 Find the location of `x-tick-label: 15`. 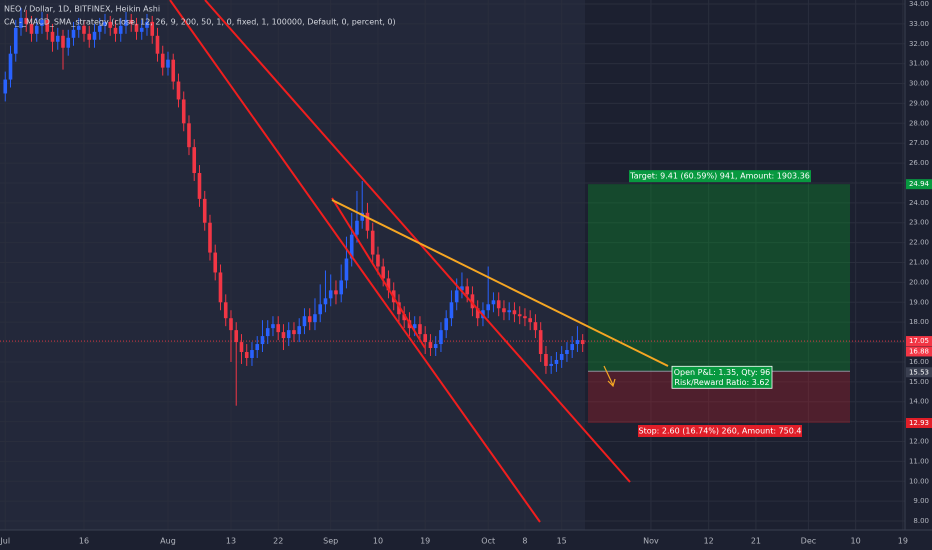

x-tick-label: 15 is located at coordinates (562, 541).